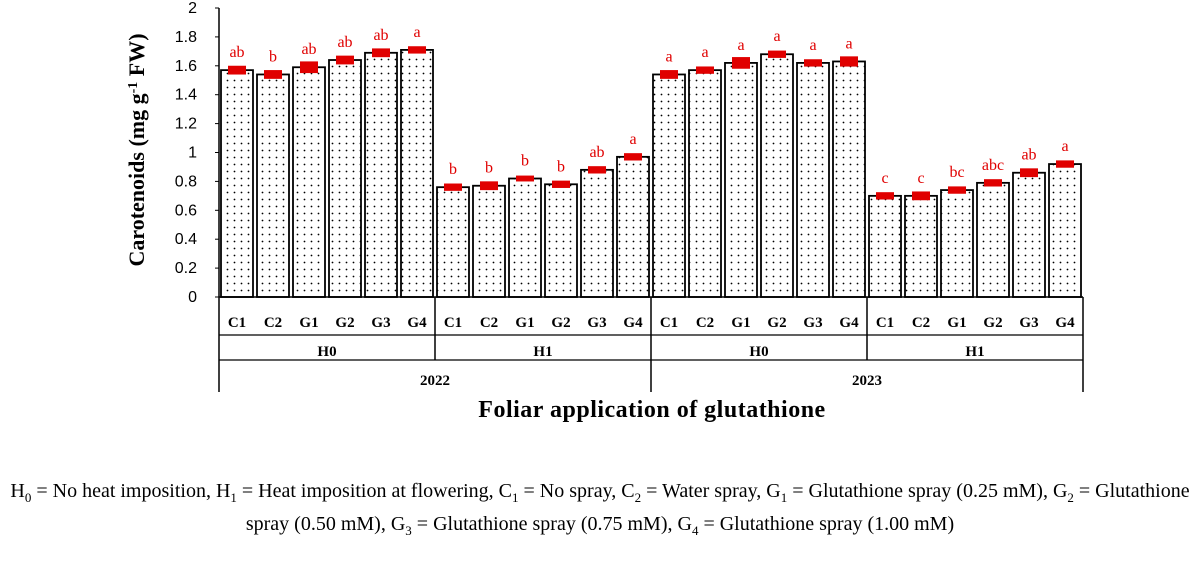 The height and width of the screenshot is (566, 1200). I want to click on y-tick-label: 0.2, so click(186, 268).